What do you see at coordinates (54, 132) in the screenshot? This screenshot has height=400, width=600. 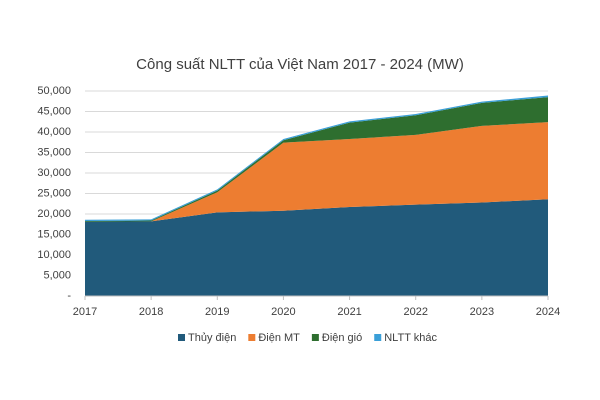 I see `y-tick-label: 40,000` at bounding box center [54, 132].